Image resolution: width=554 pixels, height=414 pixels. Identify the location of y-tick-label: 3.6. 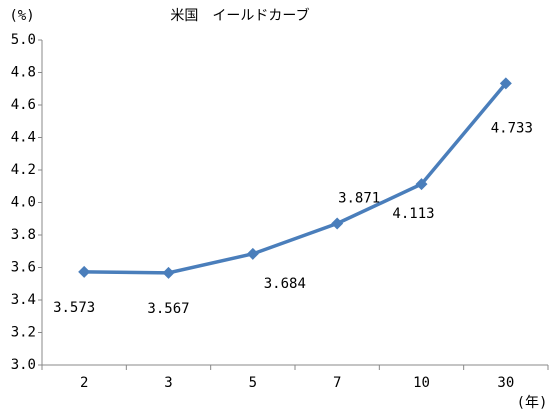
(23, 268).